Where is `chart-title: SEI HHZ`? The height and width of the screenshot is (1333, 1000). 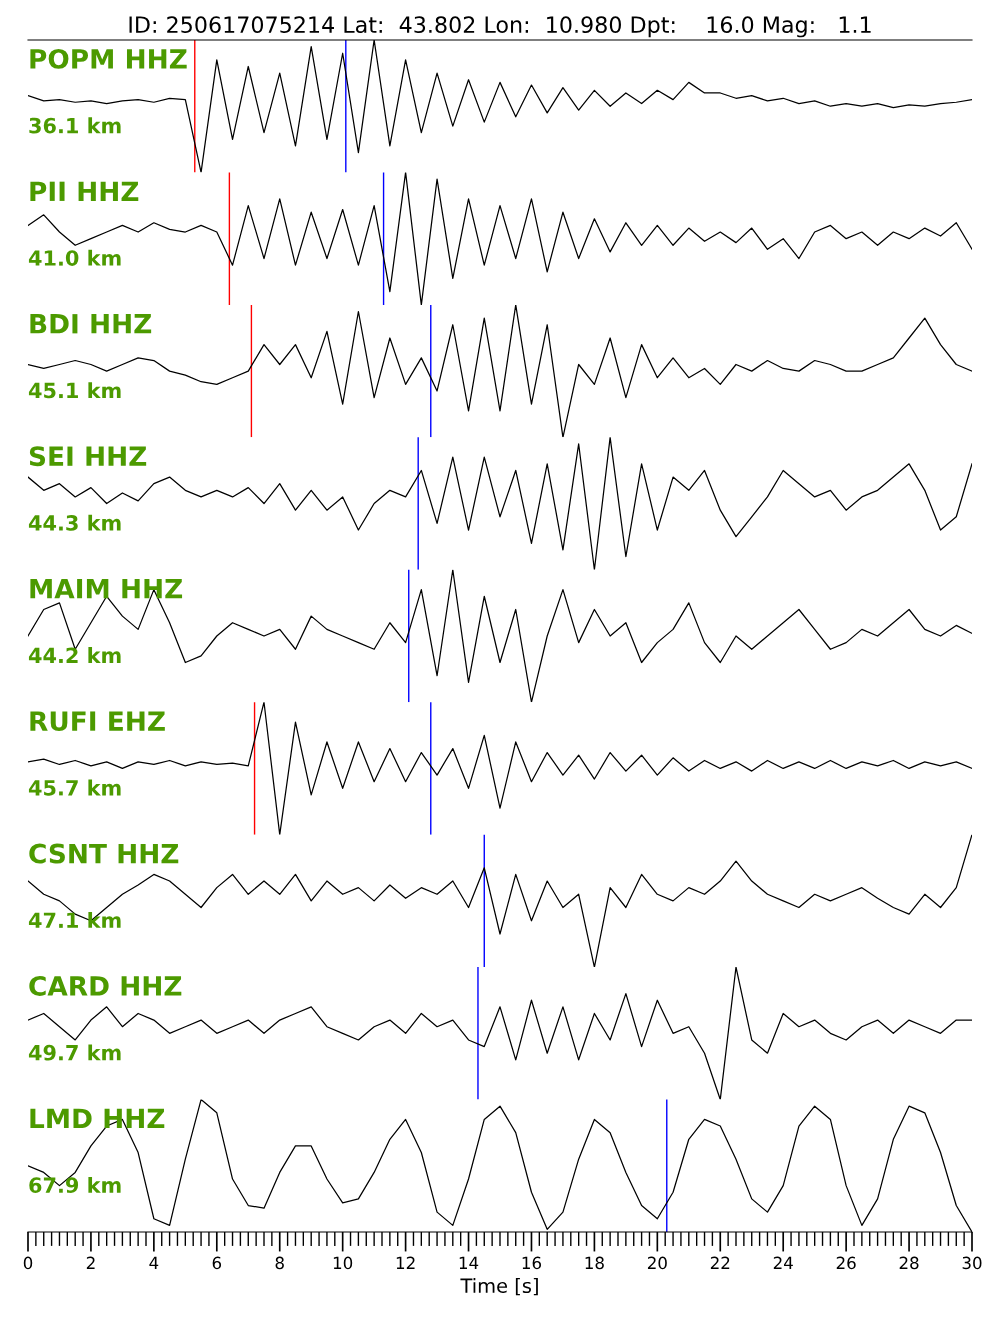
chart-title: SEI HHZ is located at coordinates (88, 456).